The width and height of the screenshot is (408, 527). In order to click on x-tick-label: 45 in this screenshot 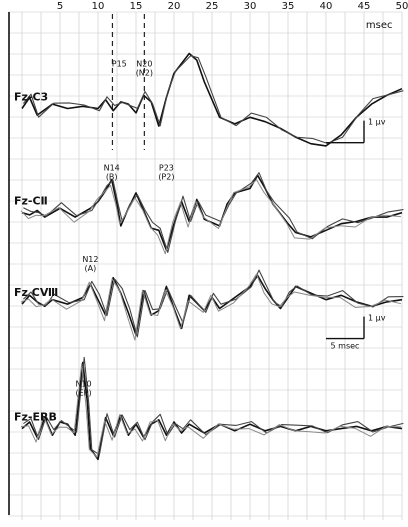, I will do `click(364, 6)`.